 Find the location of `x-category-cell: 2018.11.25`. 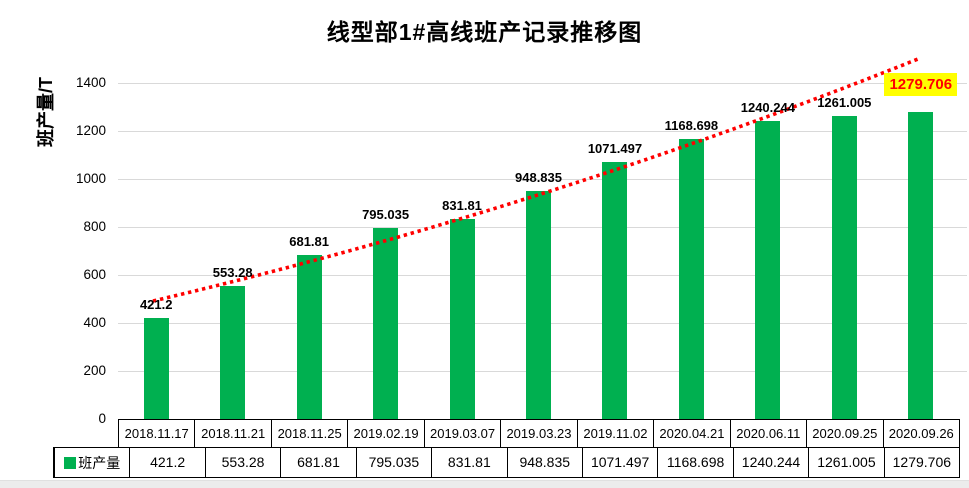

x-category-cell: 2018.11.25 is located at coordinates (308, 433).